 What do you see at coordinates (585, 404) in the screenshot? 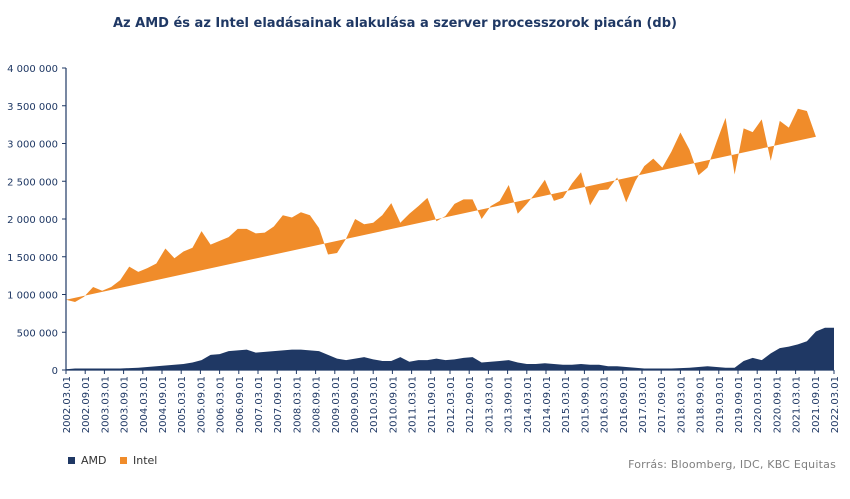
I see `x-tick-label: 2015.09.01` at bounding box center [585, 404].